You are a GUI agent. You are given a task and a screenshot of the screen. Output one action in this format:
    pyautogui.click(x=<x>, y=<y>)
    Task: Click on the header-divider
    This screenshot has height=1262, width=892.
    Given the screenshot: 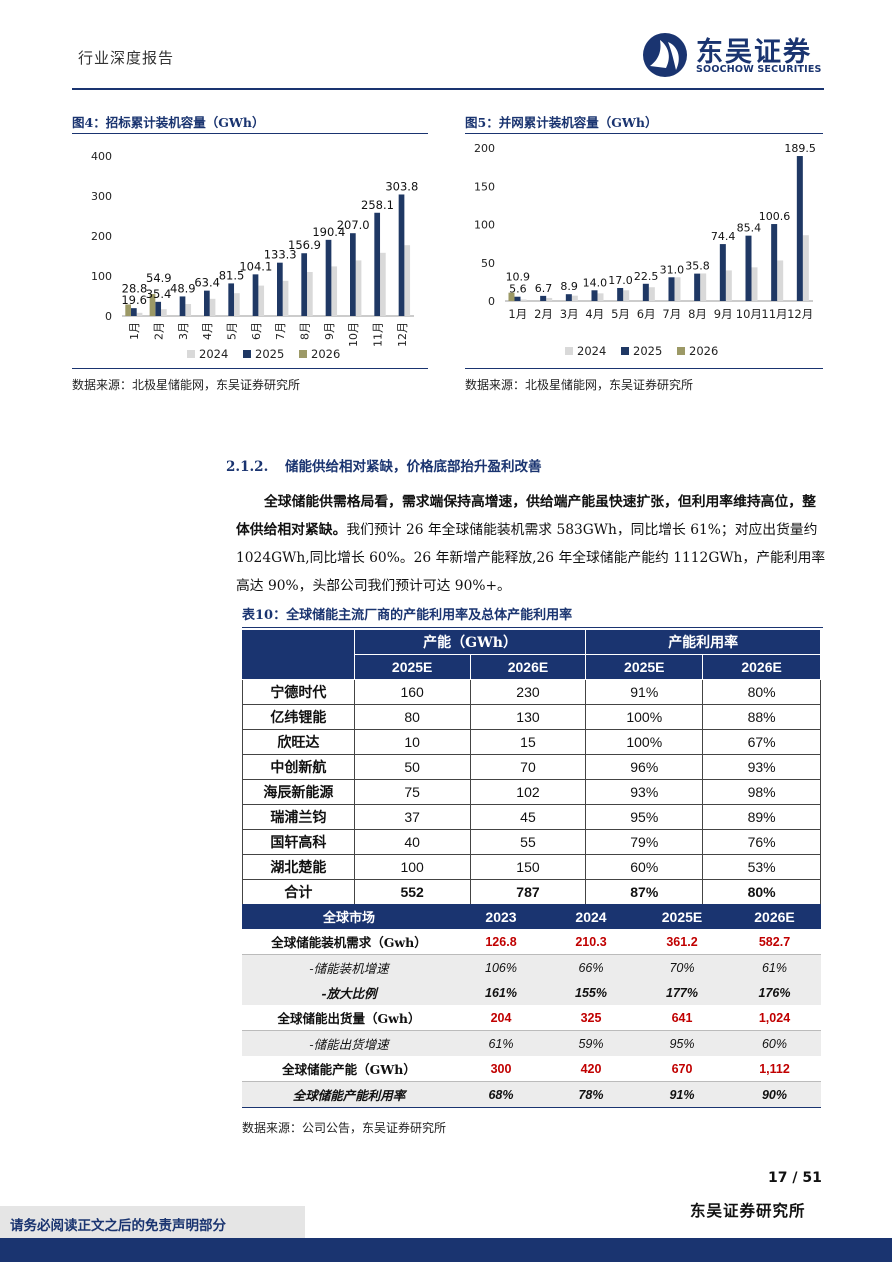 What is the action you would take?
    pyautogui.click(x=448, y=89)
    